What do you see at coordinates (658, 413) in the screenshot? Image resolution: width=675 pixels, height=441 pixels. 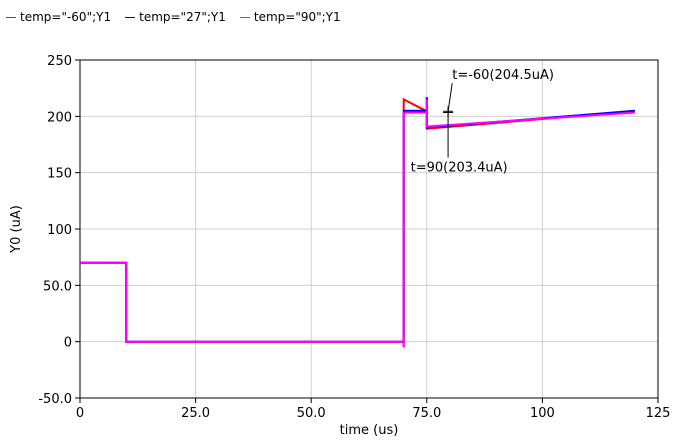 I see `x-tick-label: 125` at bounding box center [658, 413].